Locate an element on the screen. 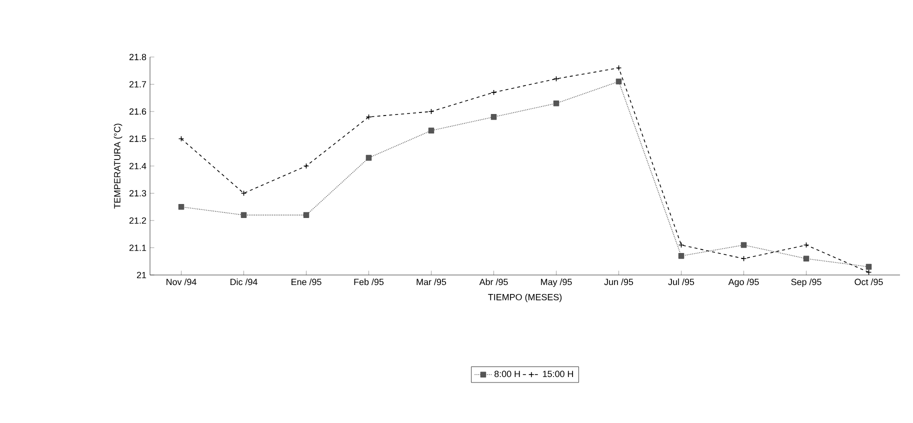 The image size is (913, 423). y-tick-label: 21.7 is located at coordinates (137, 84).